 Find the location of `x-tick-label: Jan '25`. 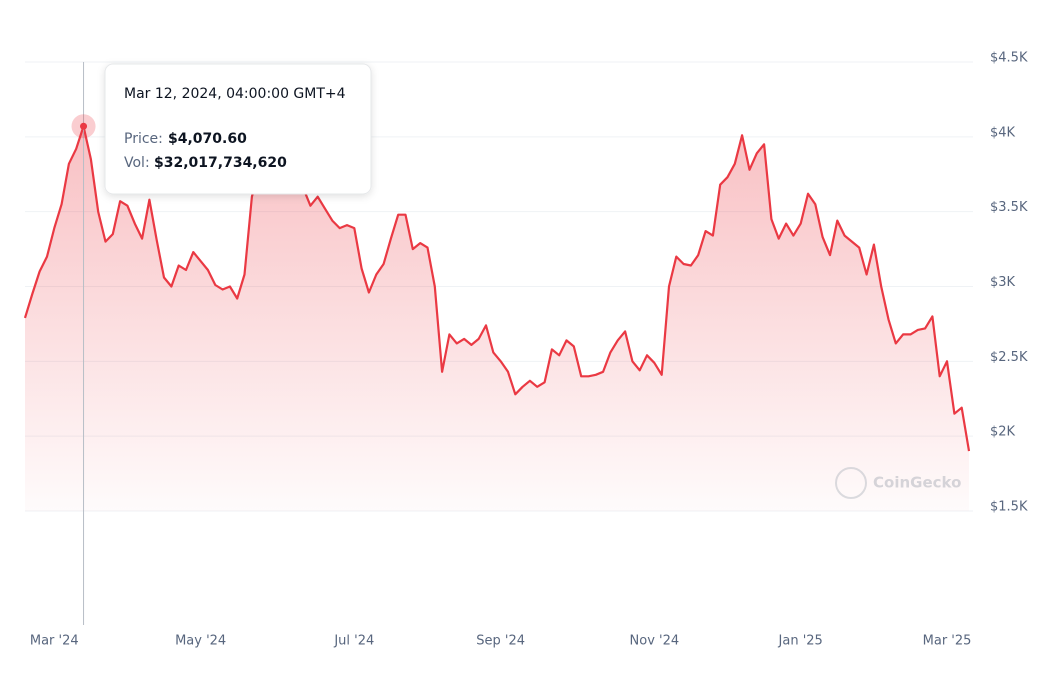

x-tick-label: Jan '25 is located at coordinates (800, 641).